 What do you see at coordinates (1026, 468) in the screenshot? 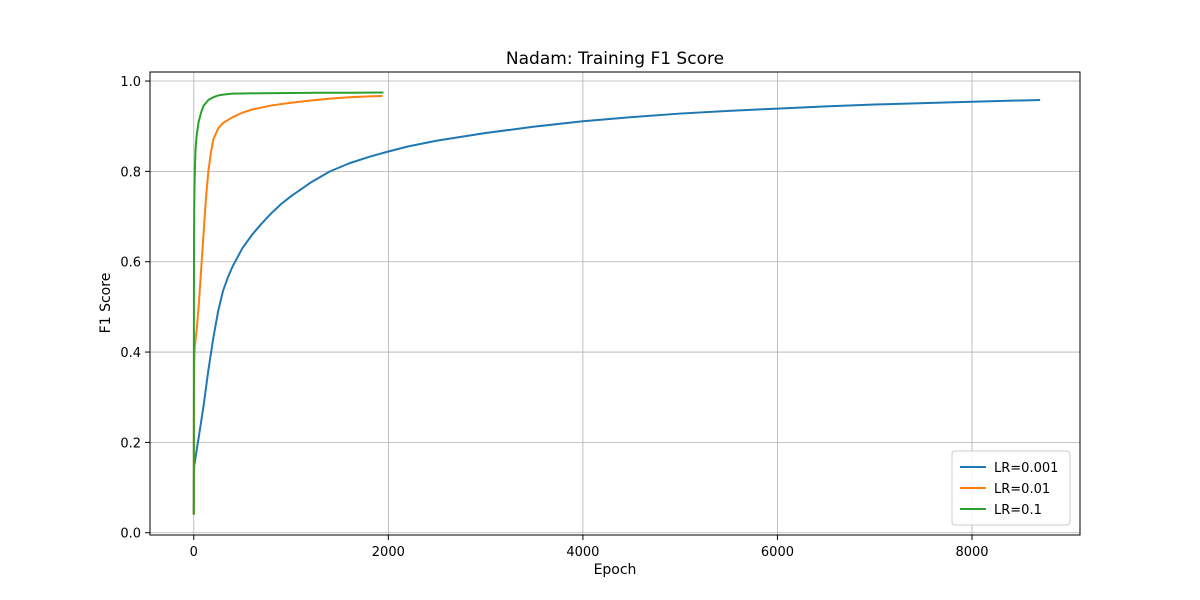
I see `legend-entry: LR=0.001` at bounding box center [1026, 468].